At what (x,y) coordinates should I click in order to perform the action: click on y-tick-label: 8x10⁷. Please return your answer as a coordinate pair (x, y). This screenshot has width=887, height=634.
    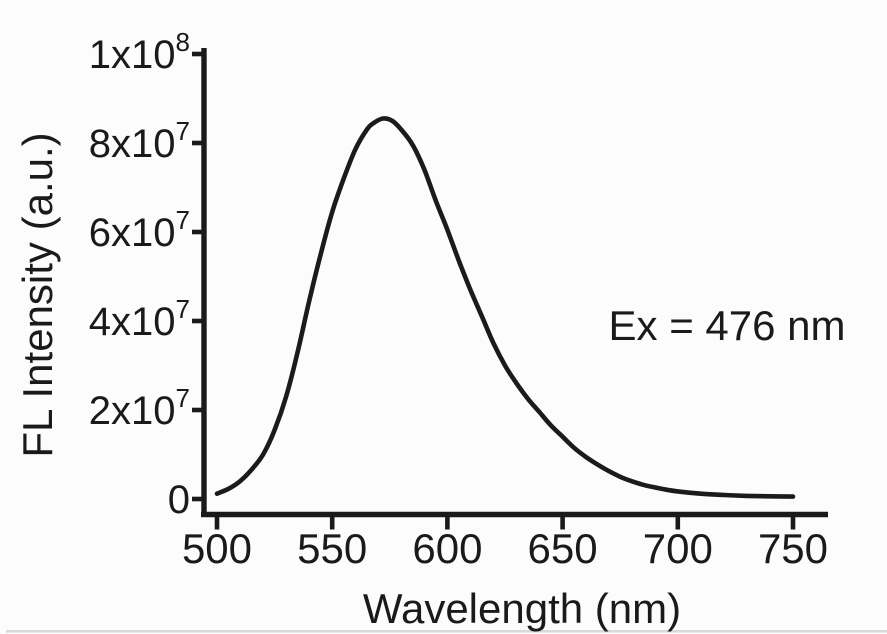
    Looking at the image, I should click on (139, 141).